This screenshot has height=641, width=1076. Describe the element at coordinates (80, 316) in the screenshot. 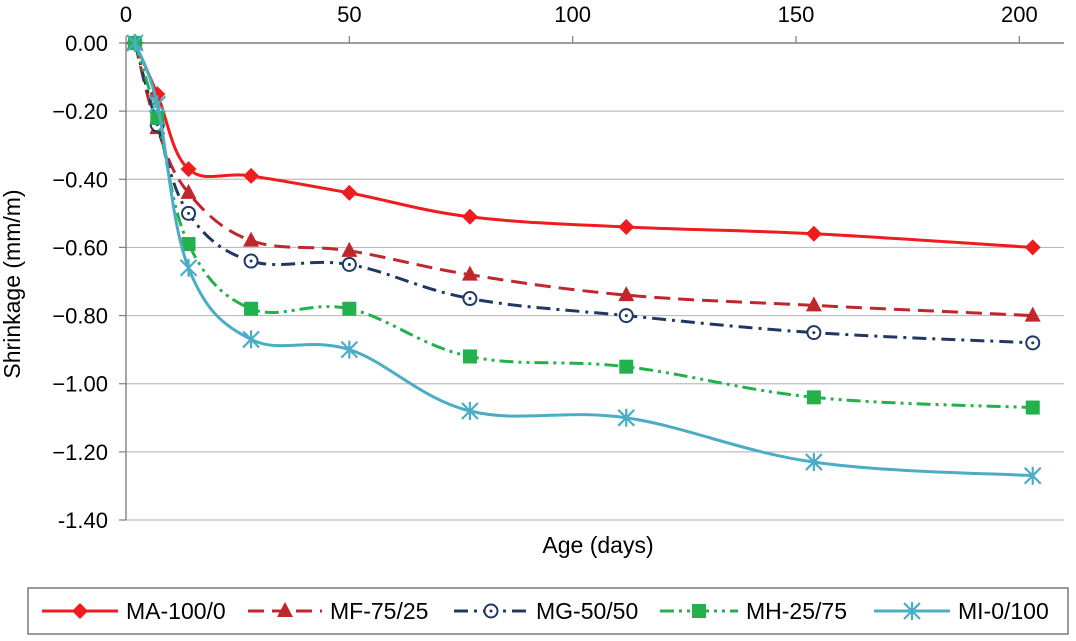

I see `y-tick-label: −0.80` at that location.